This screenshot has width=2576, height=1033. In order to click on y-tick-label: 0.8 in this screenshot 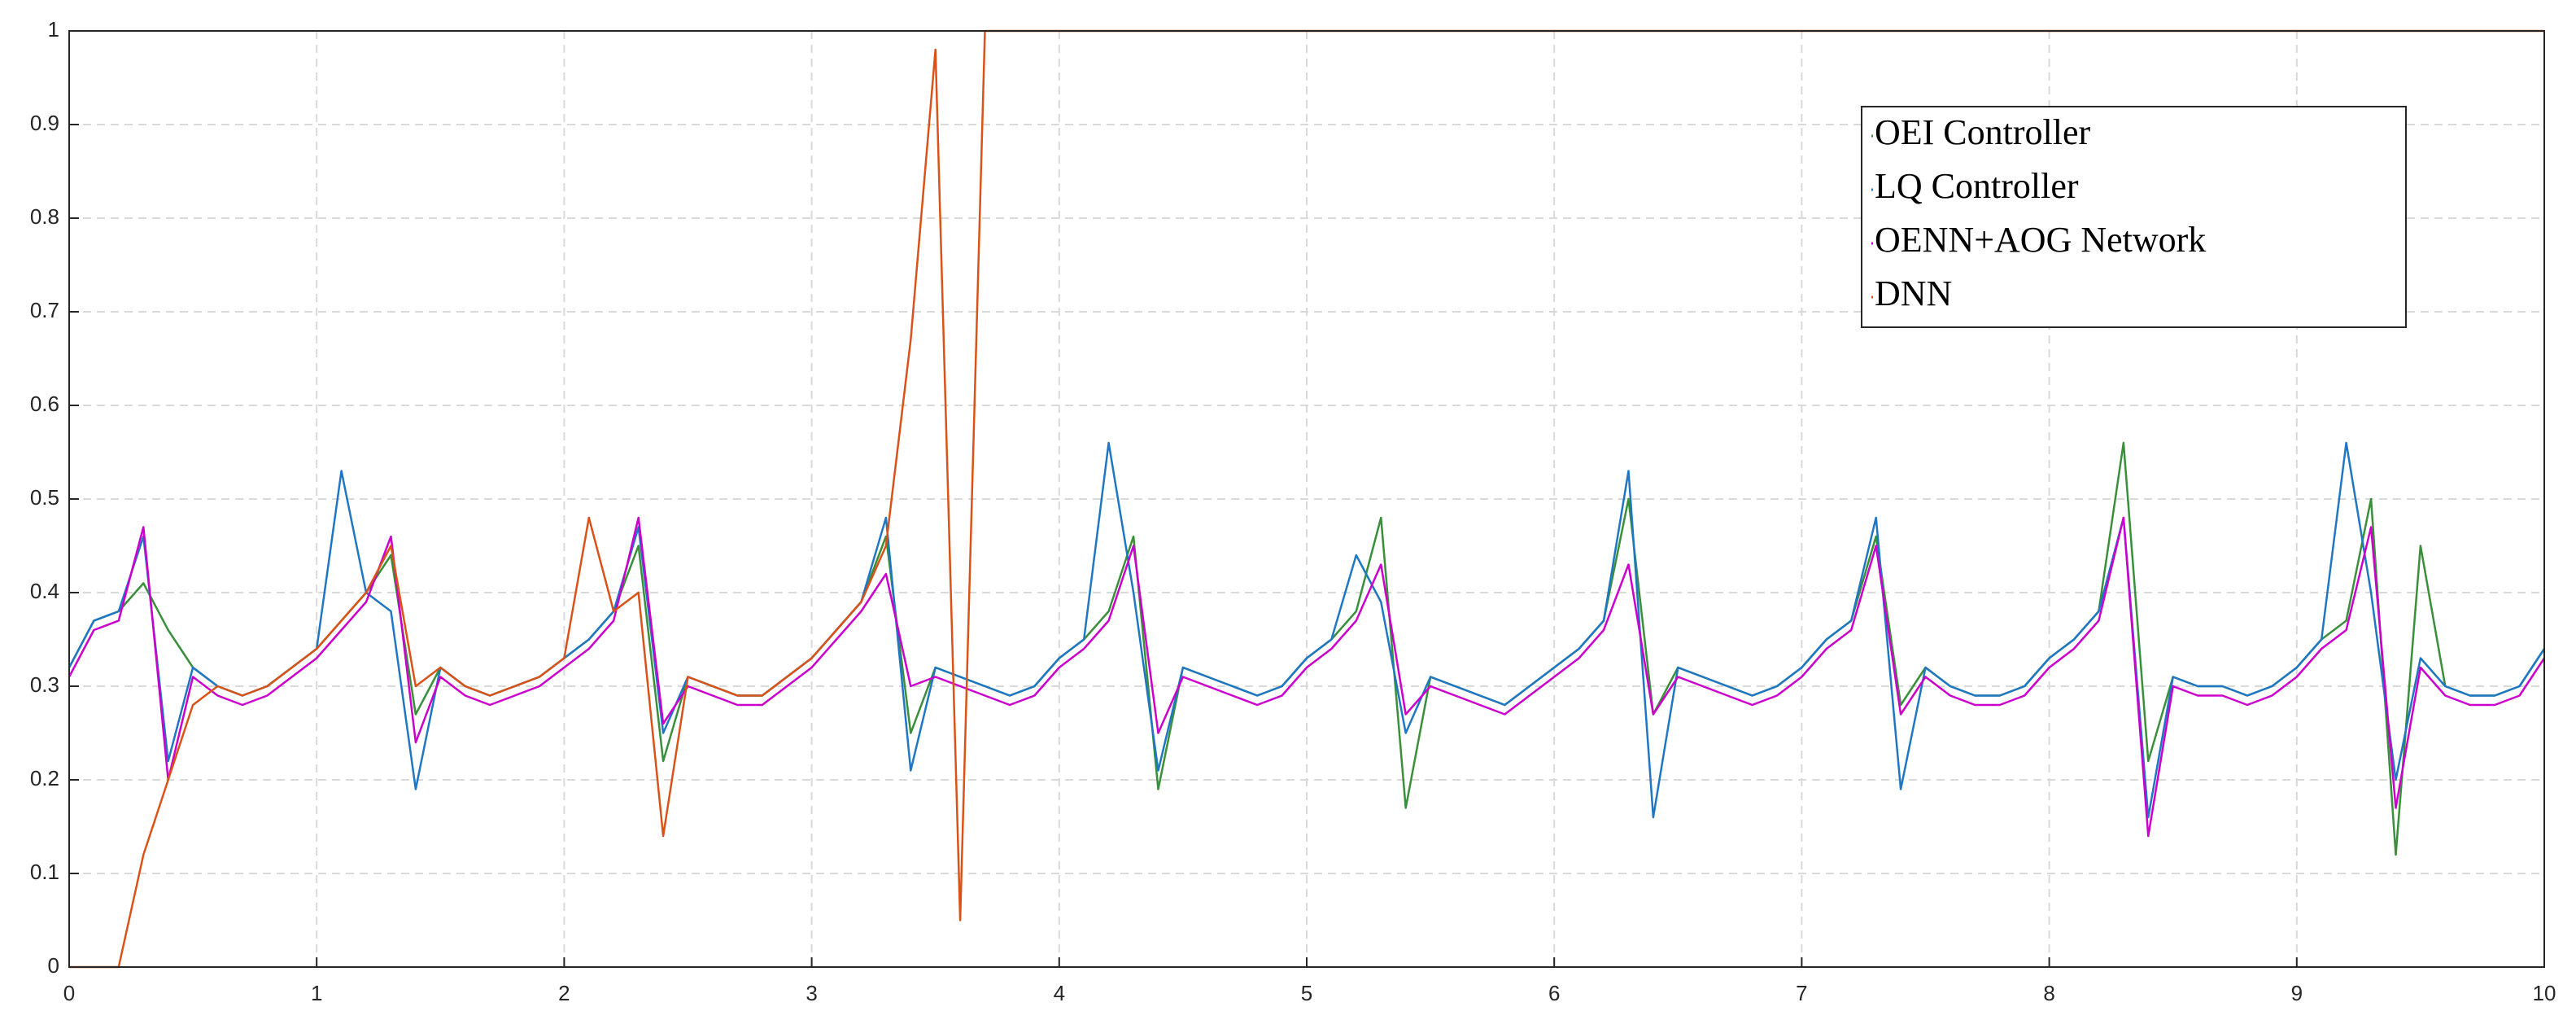, I will do `click(44, 216)`.